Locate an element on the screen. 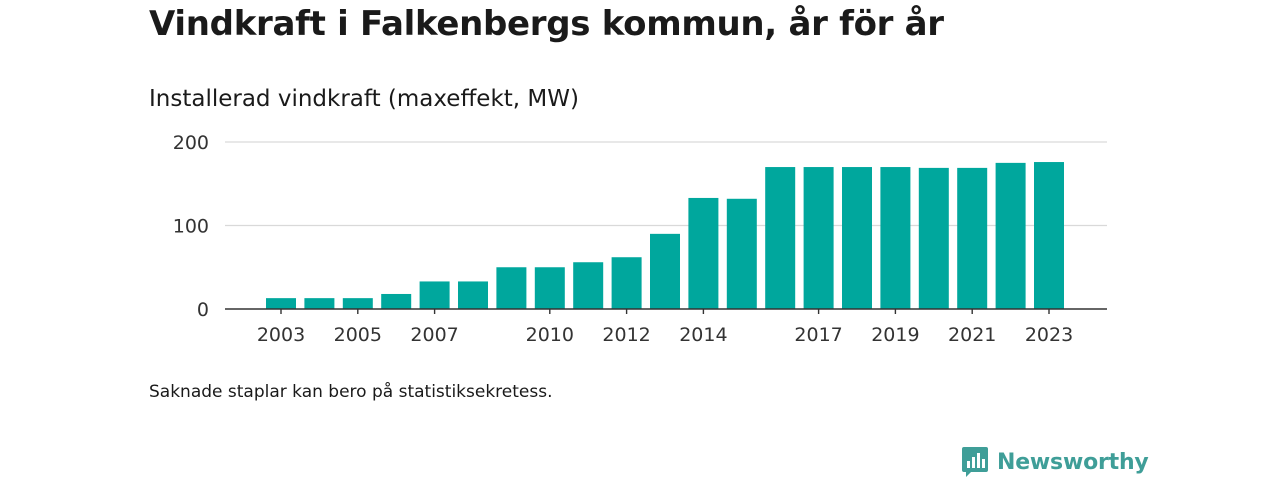  bar-2012 is located at coordinates (626, 283).